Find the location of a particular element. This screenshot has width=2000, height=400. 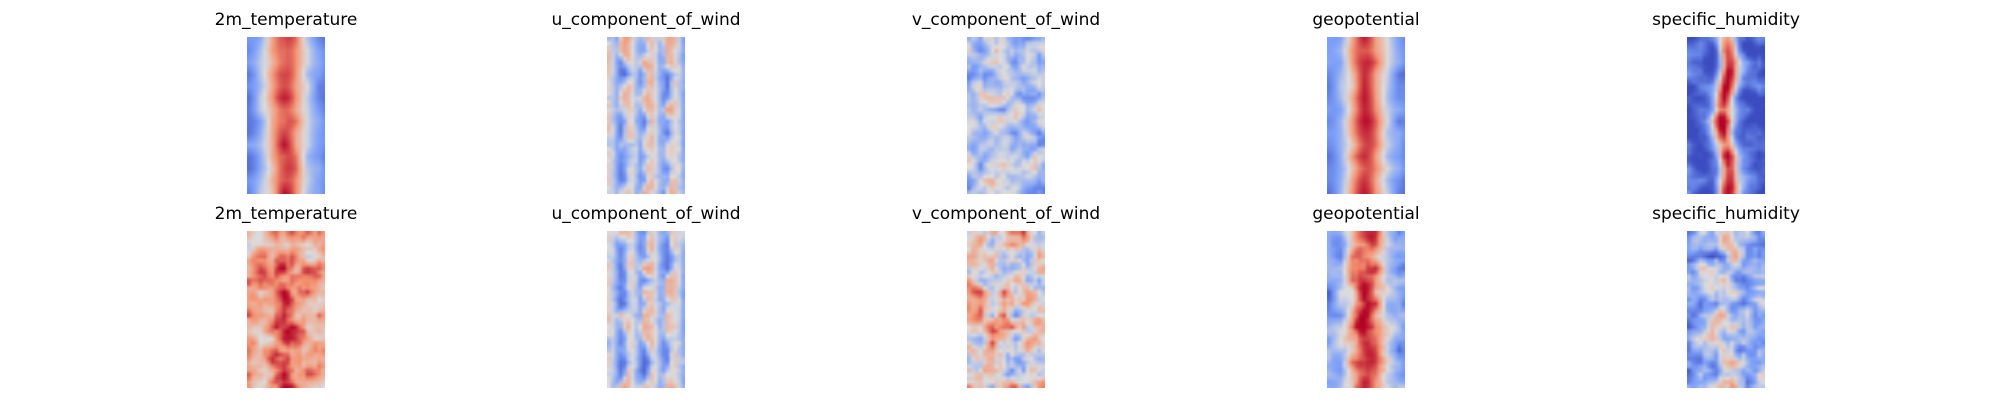

panel-3: v_component_of_wind is located at coordinates (1006, 101).